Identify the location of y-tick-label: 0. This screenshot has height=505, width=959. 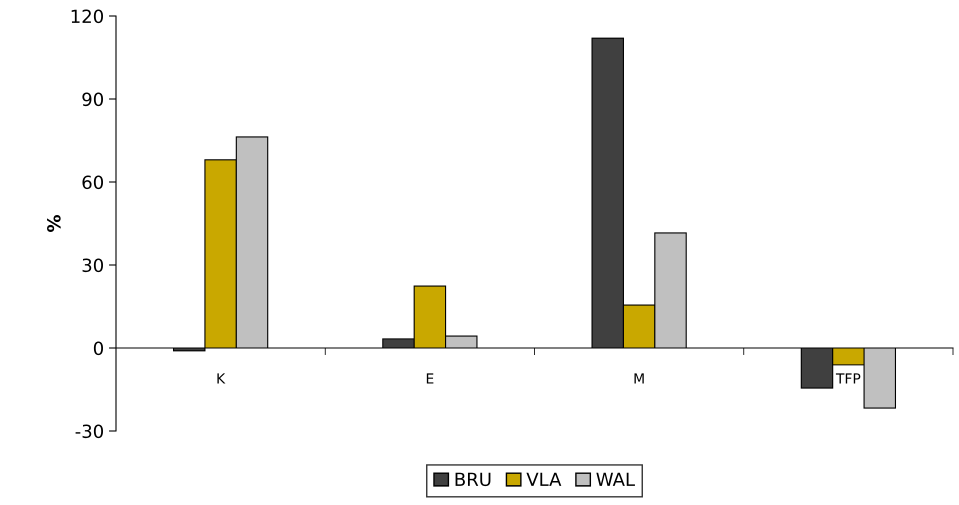
(98, 348).